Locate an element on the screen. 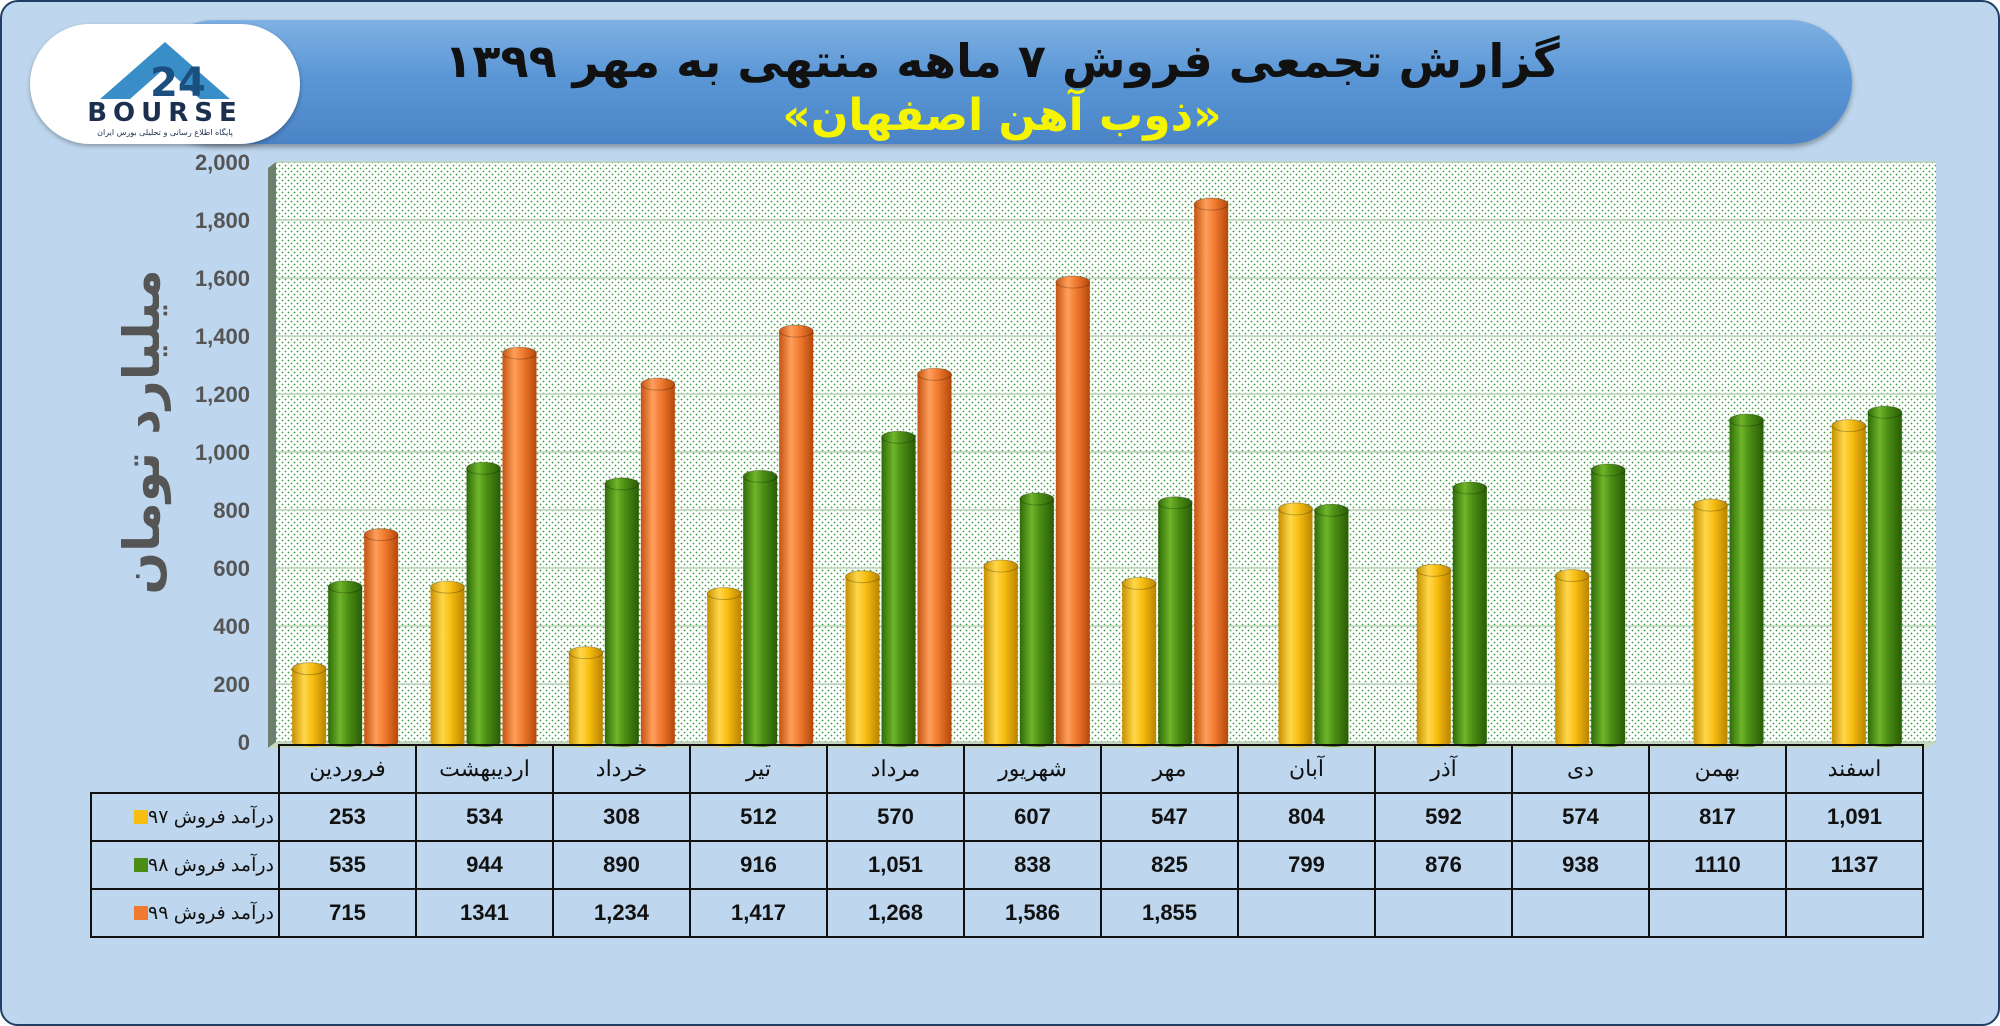 The width and height of the screenshot is (2000, 1026). month-header: اسفند is located at coordinates (1854, 769).